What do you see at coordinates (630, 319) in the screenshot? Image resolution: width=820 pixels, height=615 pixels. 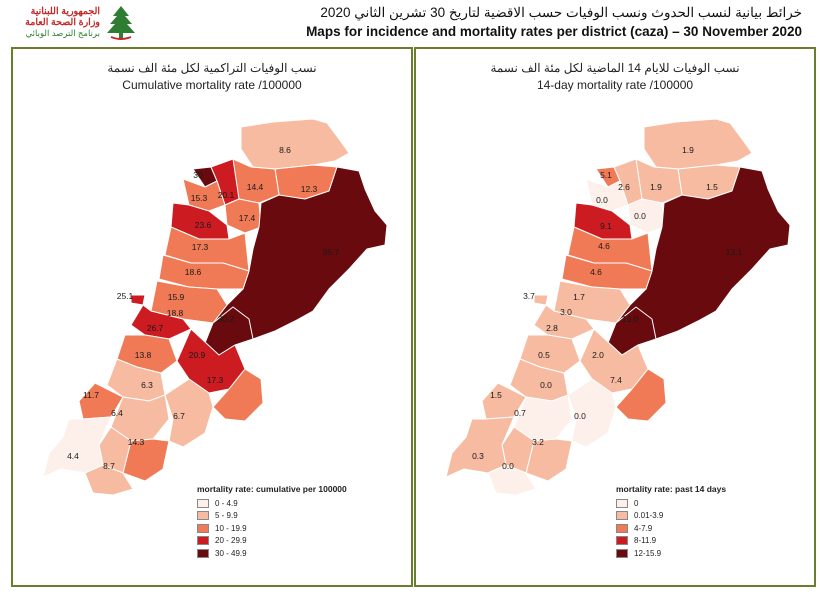 I see `label-zahle: 13.0` at bounding box center [630, 319].